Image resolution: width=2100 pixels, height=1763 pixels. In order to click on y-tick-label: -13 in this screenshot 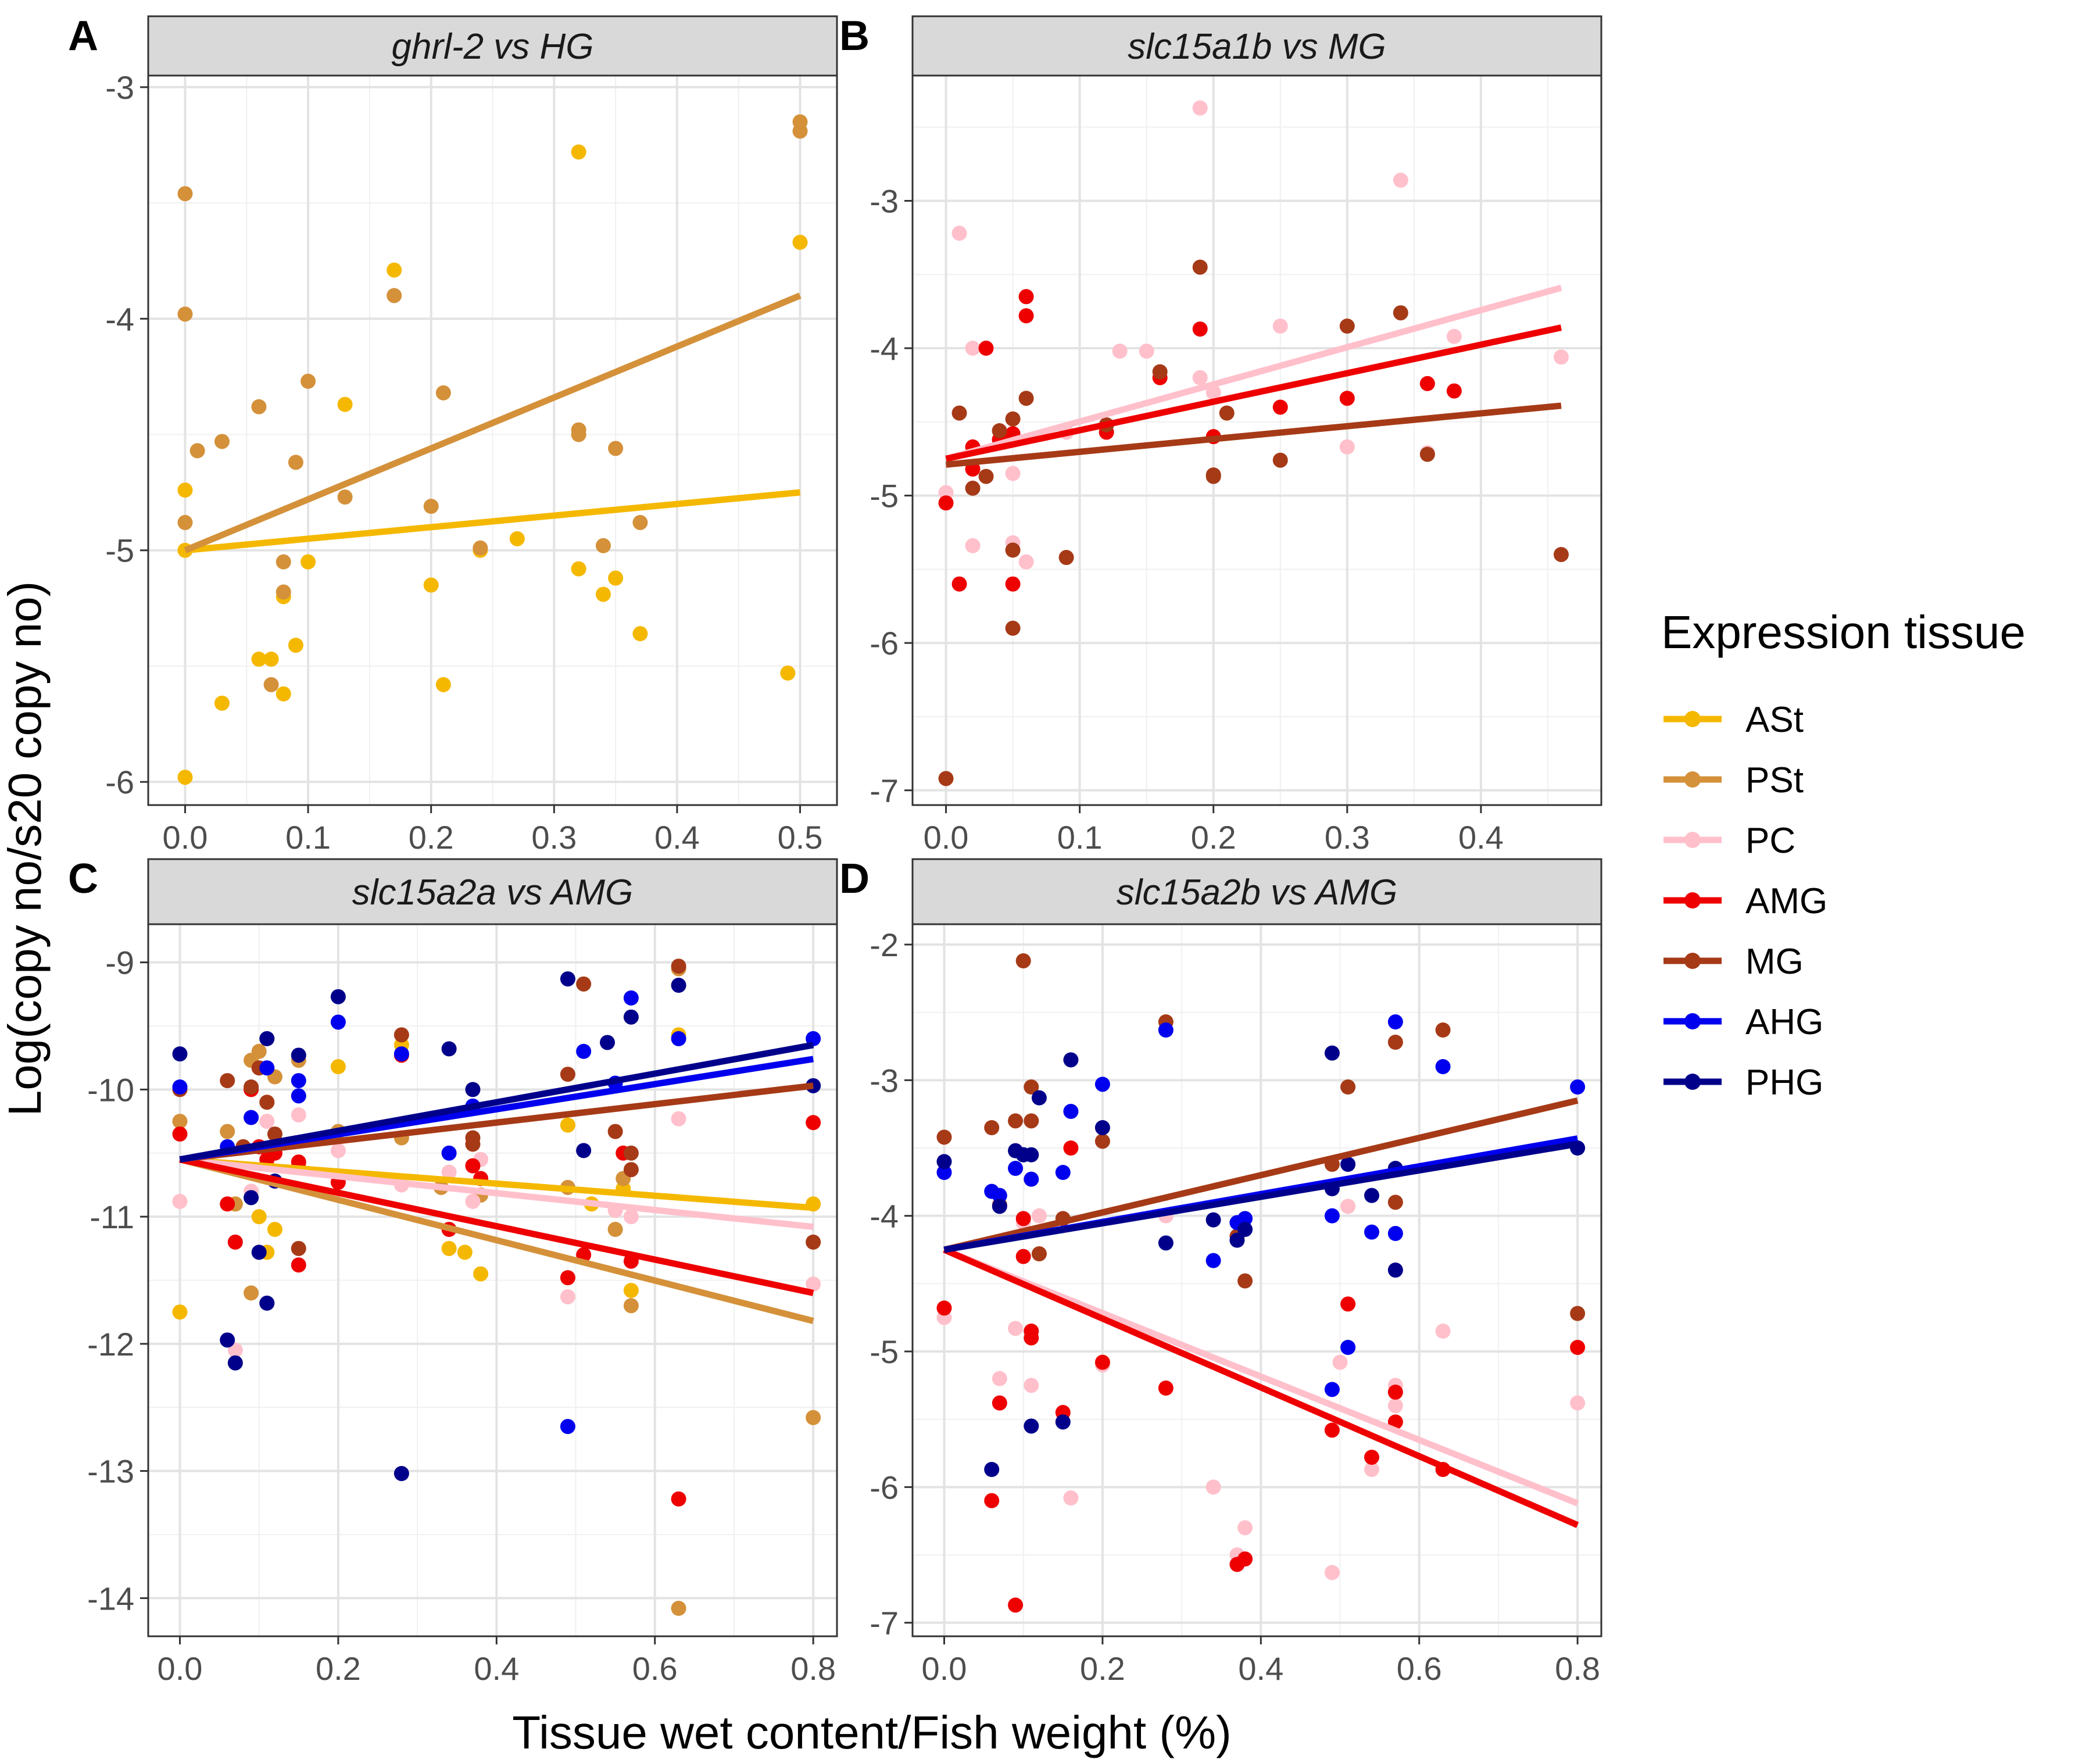, I will do `click(110, 1471)`.